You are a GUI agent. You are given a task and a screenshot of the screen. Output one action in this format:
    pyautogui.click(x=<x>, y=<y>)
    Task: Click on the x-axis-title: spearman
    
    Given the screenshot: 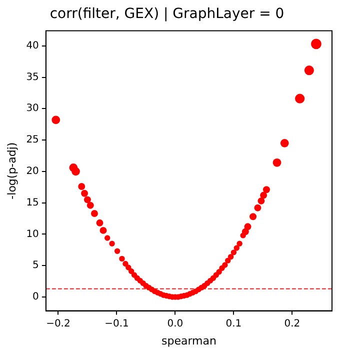 What is the action you would take?
    pyautogui.click(x=188, y=341)
    